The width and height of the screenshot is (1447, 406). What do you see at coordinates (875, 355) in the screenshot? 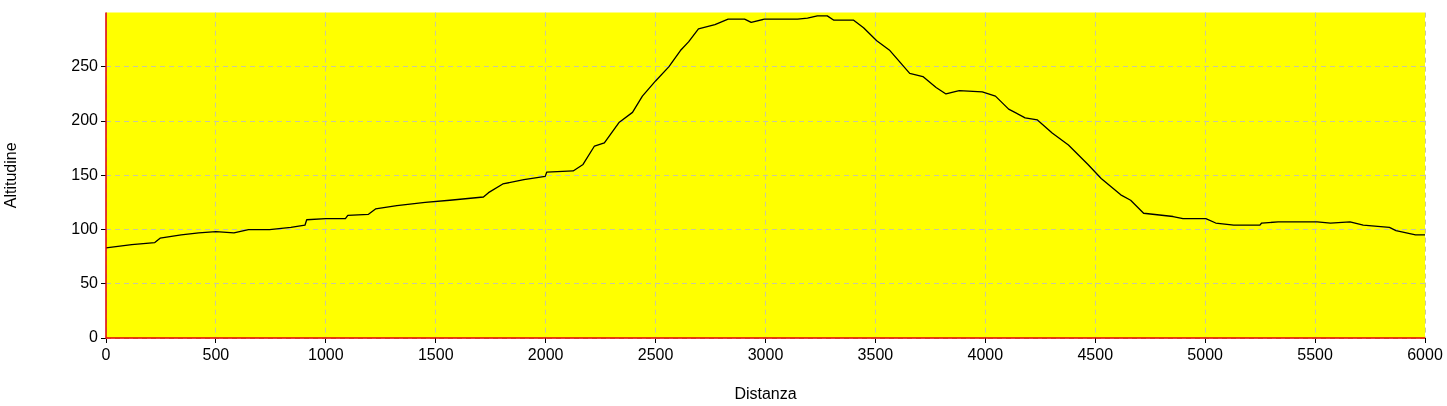
I see `x-tick-label: 3500` at bounding box center [875, 355].